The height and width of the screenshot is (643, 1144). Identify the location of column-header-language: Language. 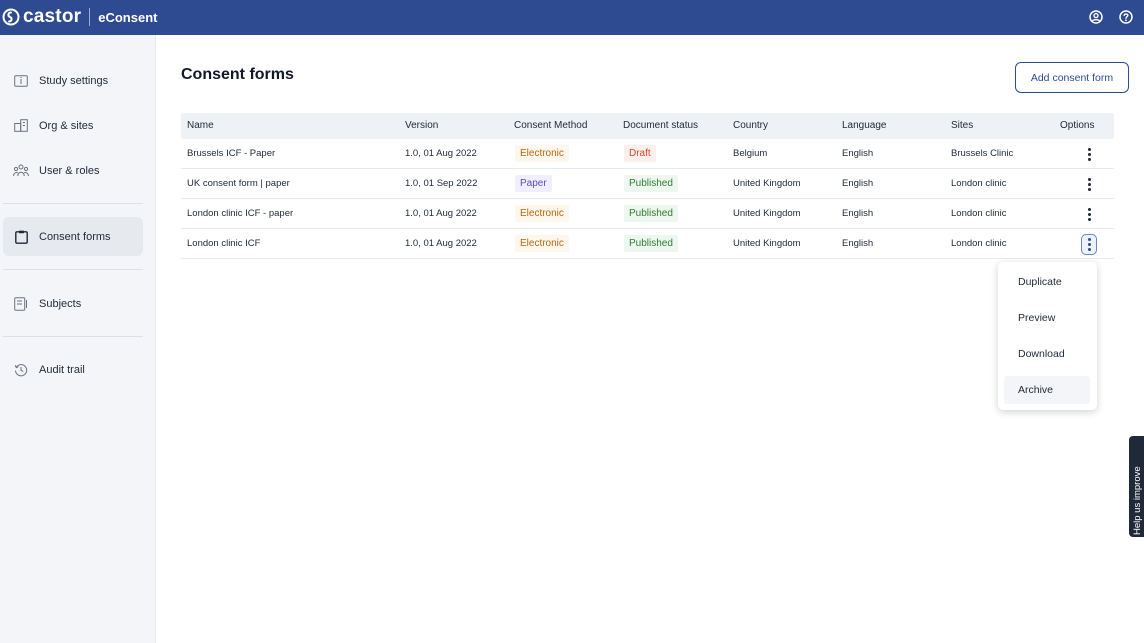
(864, 125).